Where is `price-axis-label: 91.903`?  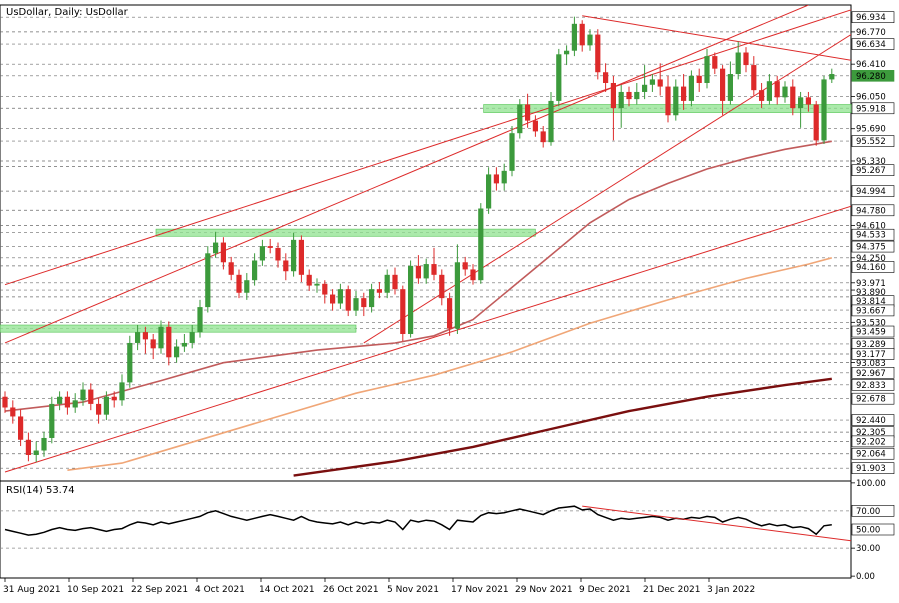 price-axis-label: 91.903 is located at coordinates (871, 469).